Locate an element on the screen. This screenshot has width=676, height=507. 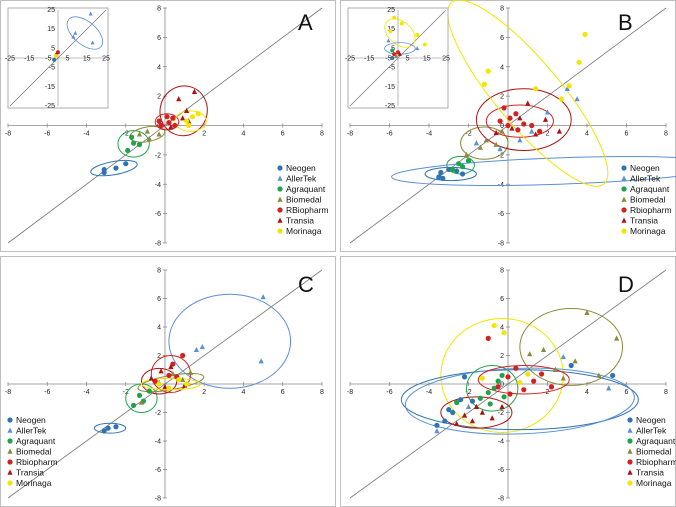
inset-point-agraquant is located at coordinates (392, 50).